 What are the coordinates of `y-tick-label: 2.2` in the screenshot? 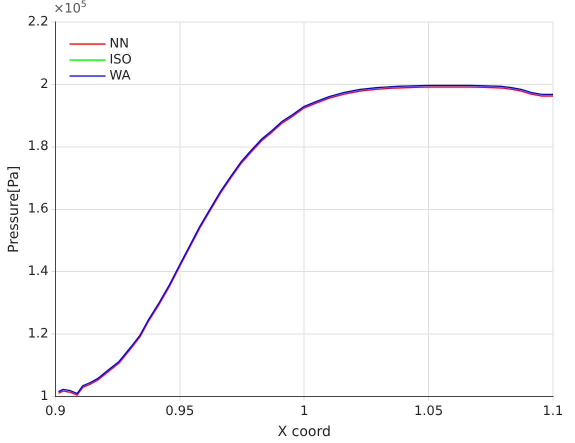 It's located at (38, 22).